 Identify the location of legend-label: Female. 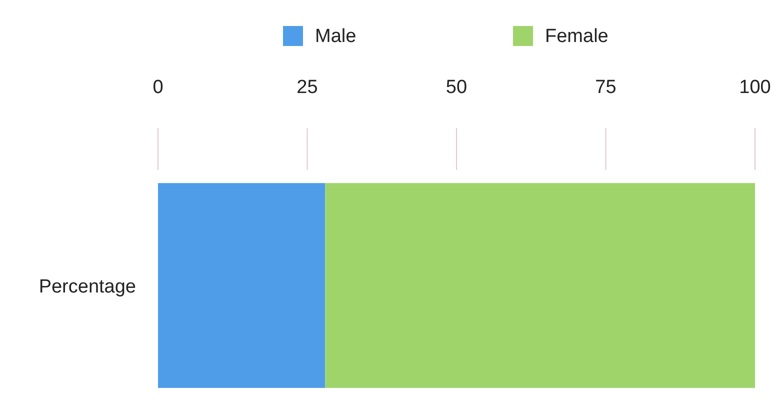
(576, 36).